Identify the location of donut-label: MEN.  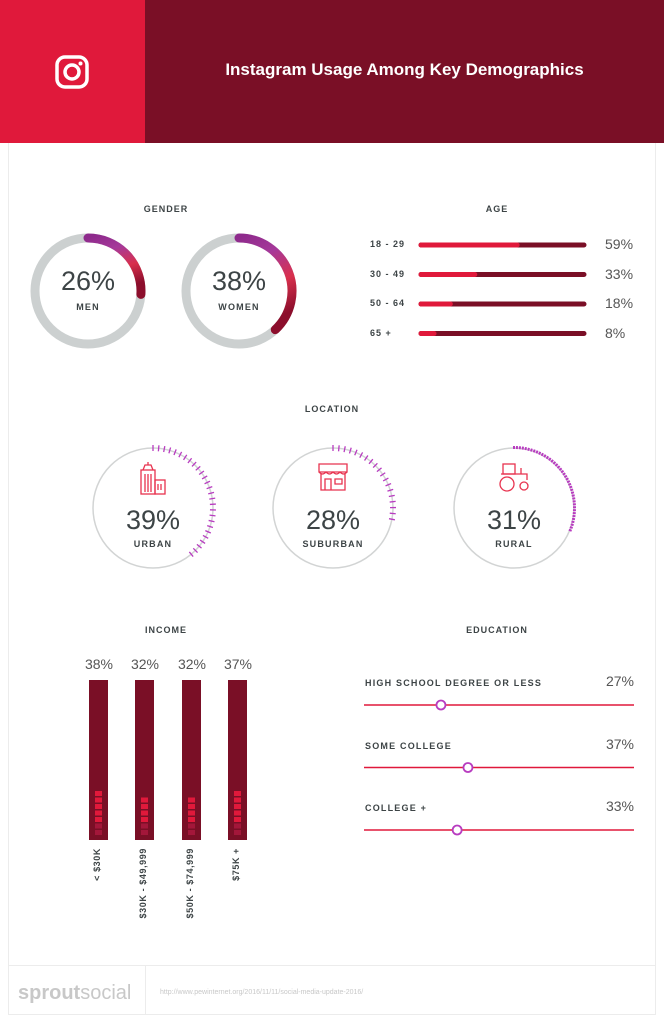
(88, 307).